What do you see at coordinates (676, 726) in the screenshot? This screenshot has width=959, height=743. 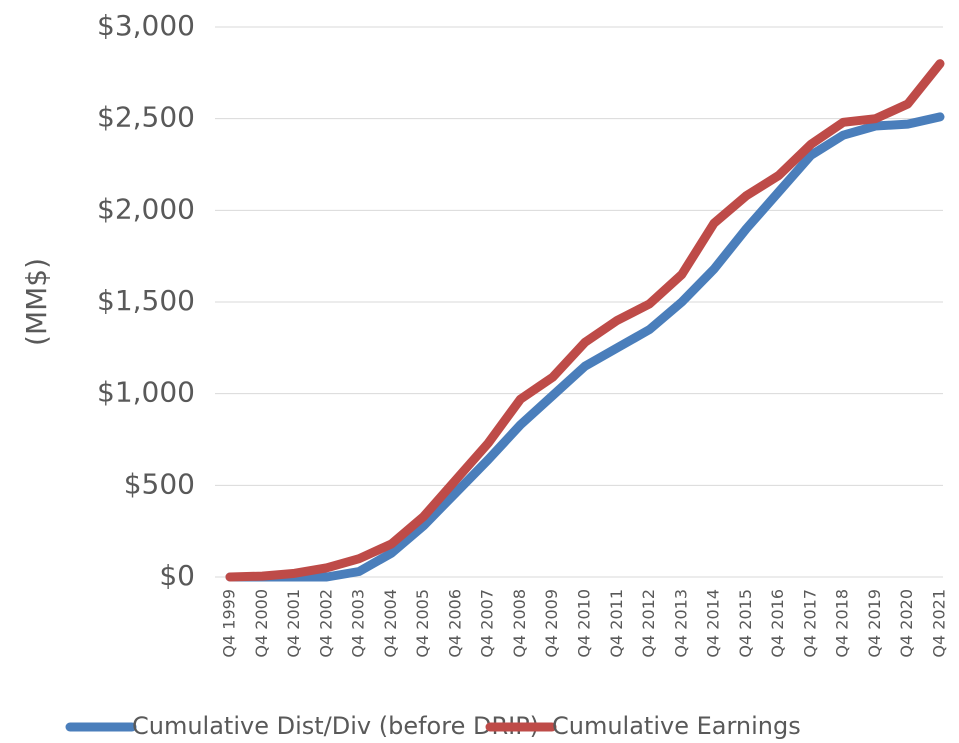 I see `legend-label: Cumulative Earnings` at bounding box center [676, 726].